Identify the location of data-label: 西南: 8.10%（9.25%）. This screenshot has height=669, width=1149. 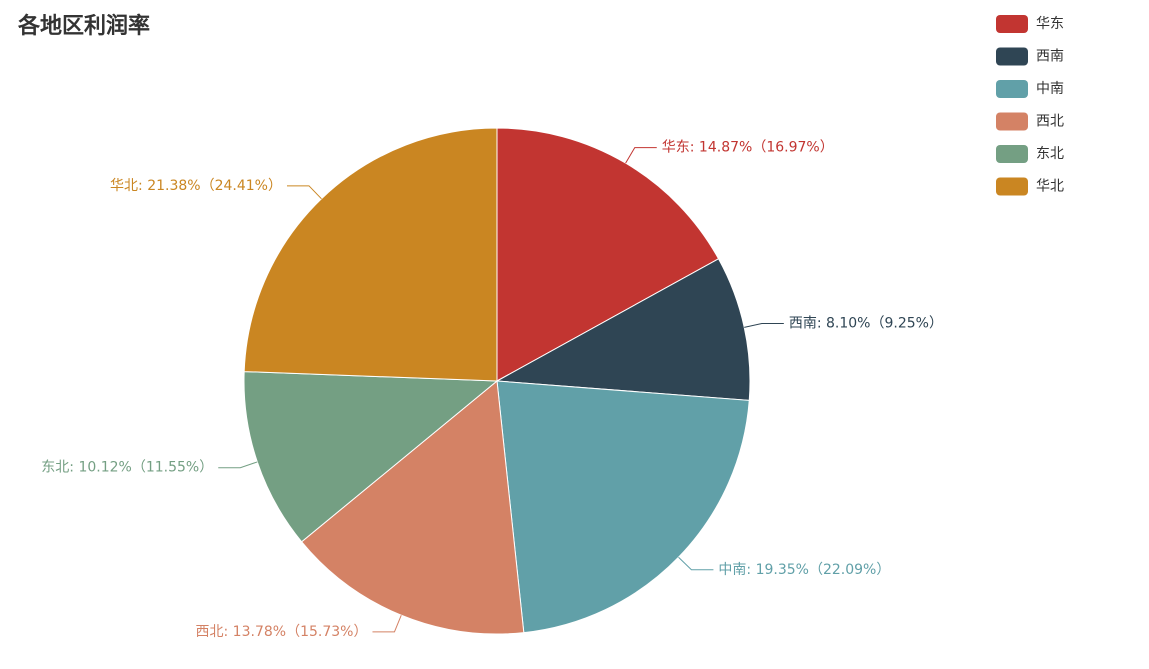
(866, 324).